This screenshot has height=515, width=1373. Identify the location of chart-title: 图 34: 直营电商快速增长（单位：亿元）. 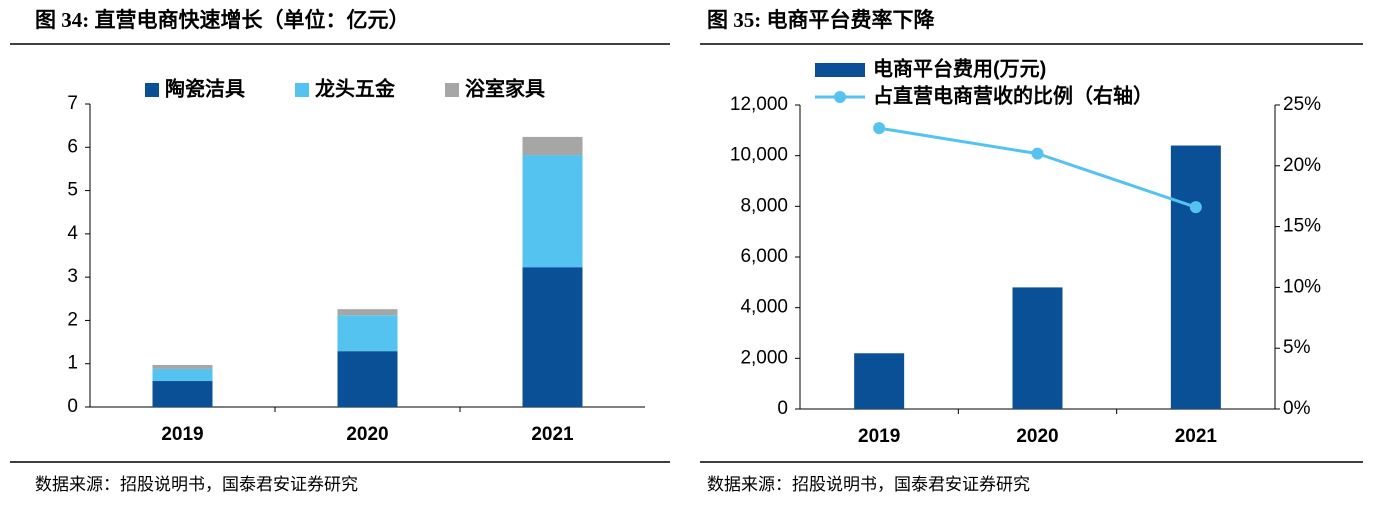
(222, 20).